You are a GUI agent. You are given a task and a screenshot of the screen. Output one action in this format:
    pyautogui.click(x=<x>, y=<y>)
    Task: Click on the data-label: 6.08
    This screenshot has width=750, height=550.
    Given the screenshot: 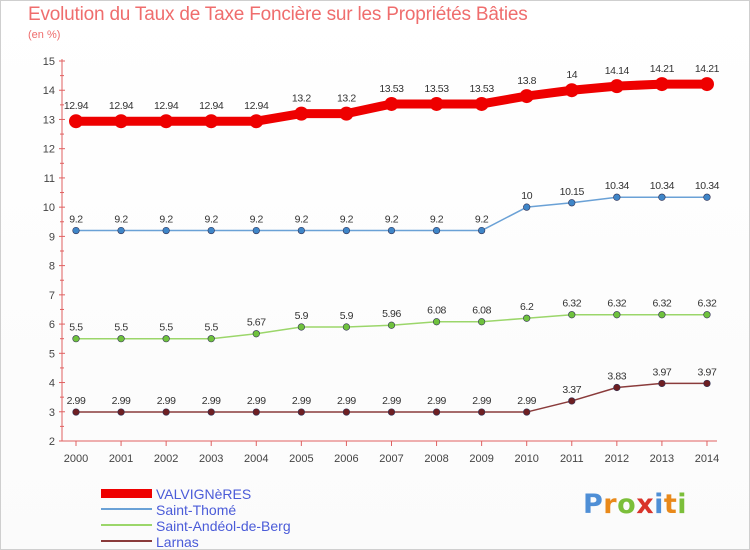 What is the action you would take?
    pyautogui.click(x=481, y=311)
    